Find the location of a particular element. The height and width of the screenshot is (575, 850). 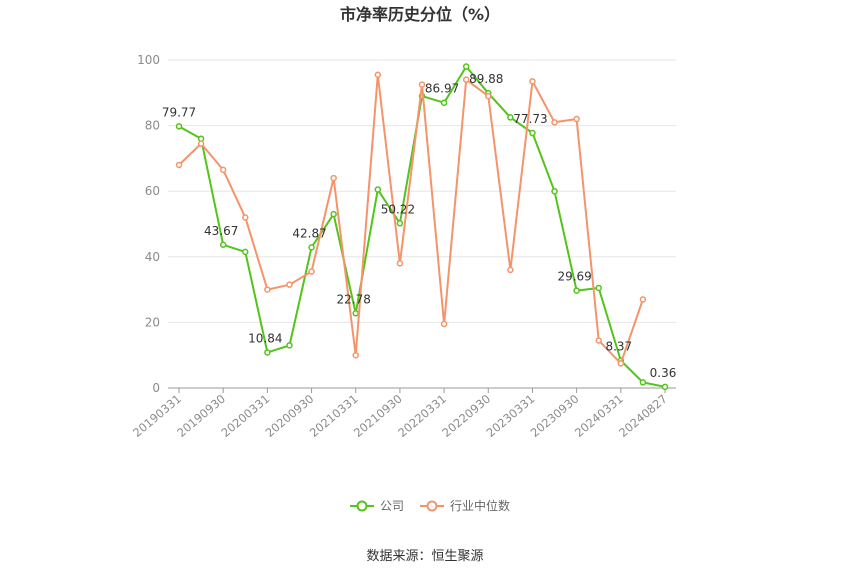

y-tick-label: 60 is located at coordinates (152, 191).